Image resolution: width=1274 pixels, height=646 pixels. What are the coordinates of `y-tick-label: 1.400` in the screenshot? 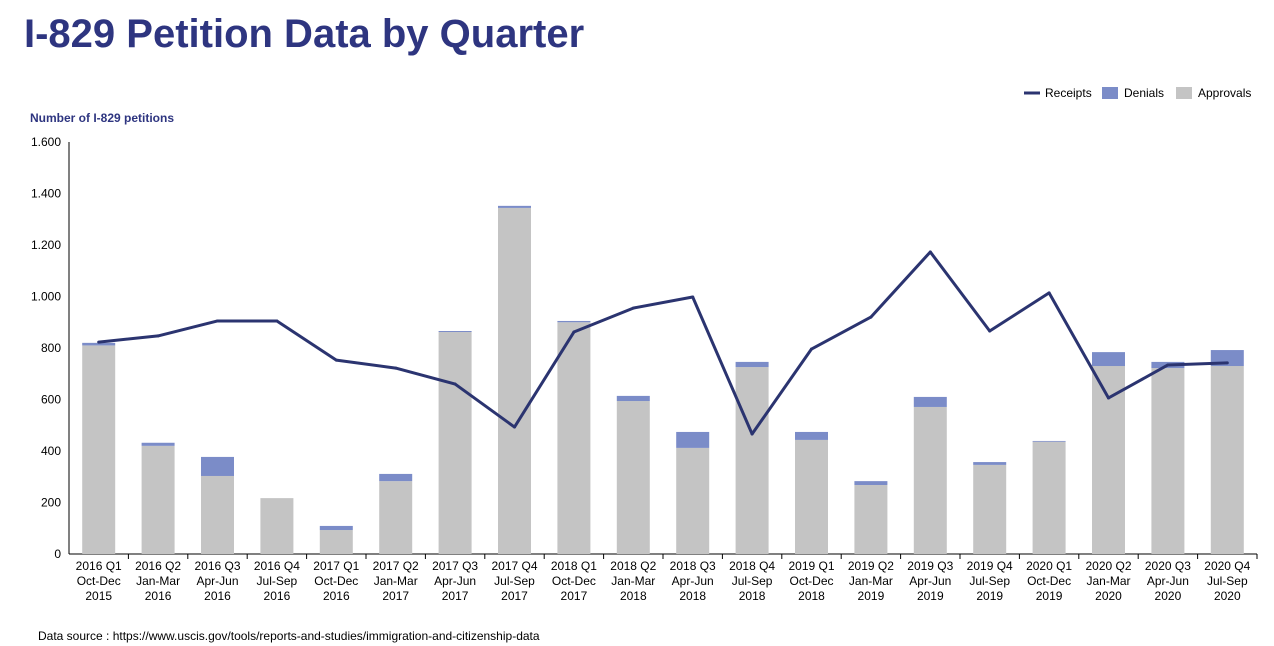 It's located at (46, 194).